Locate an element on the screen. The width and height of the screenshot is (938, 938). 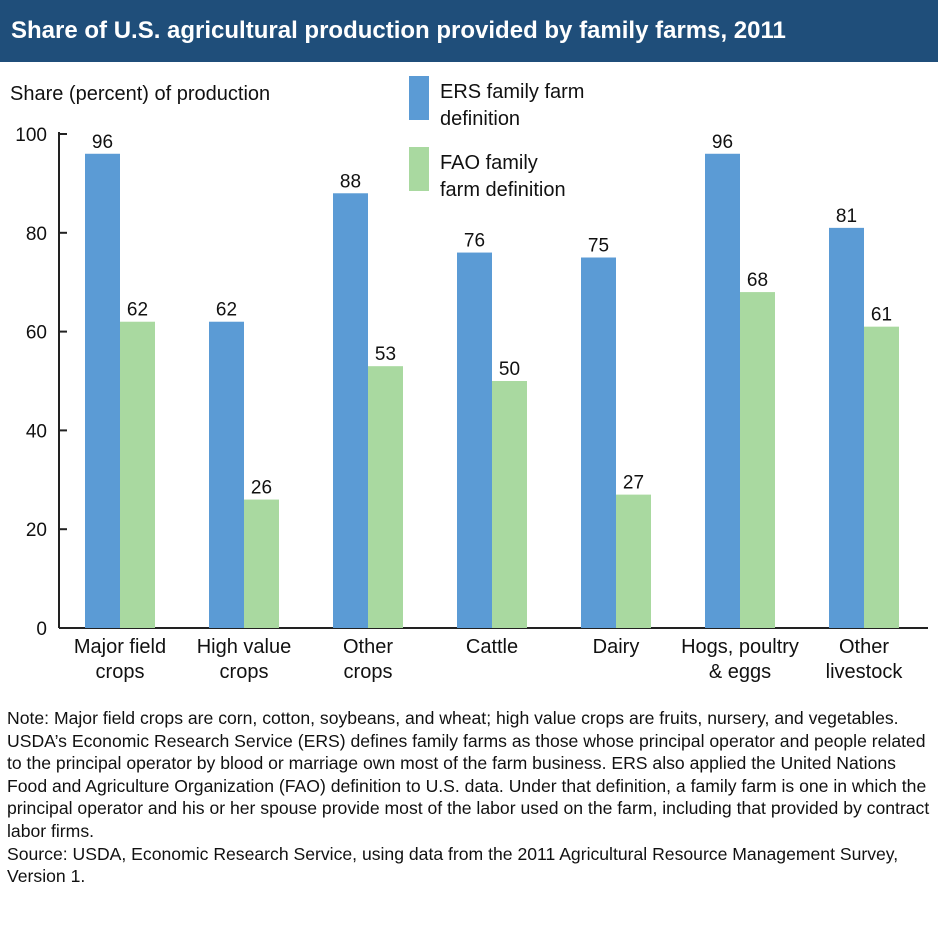
data-label: 61 is located at coordinates (881, 315).